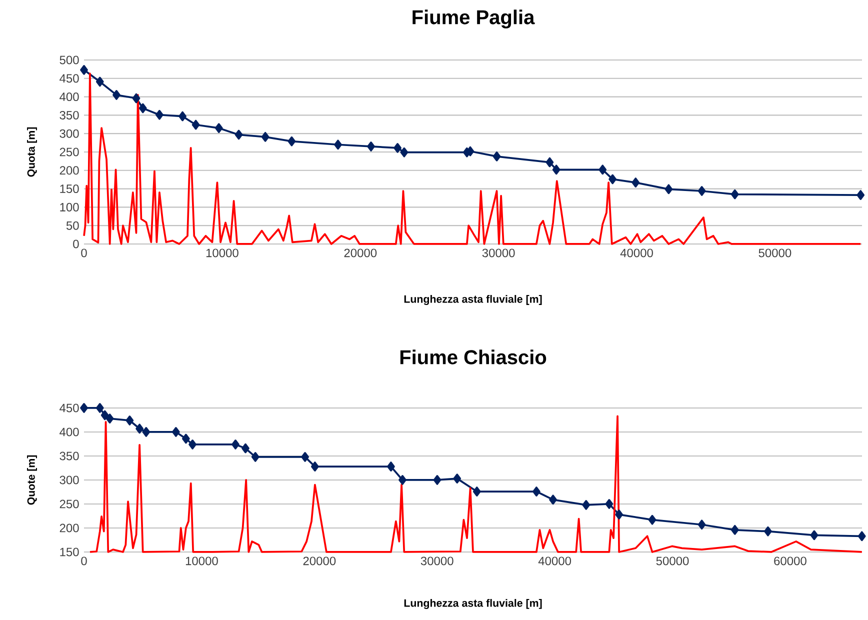 This screenshot has width=868, height=620. What do you see at coordinates (790, 561) in the screenshot?
I see `x-tick-label: 60000` at bounding box center [790, 561].